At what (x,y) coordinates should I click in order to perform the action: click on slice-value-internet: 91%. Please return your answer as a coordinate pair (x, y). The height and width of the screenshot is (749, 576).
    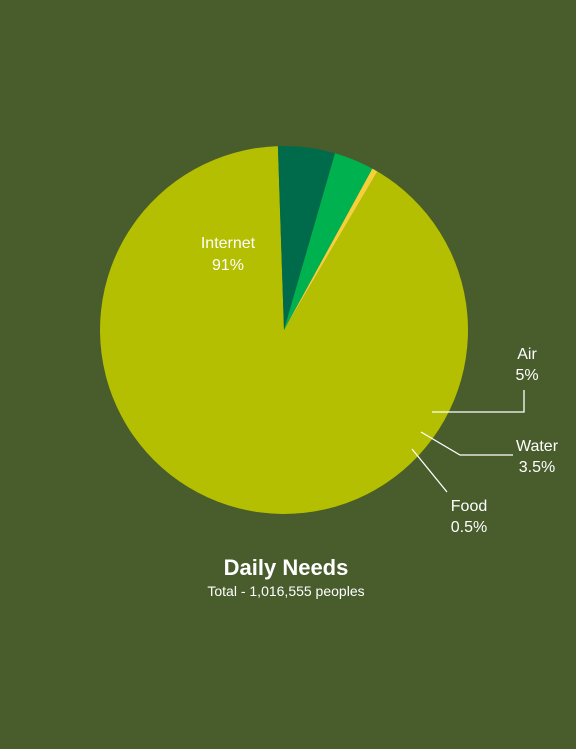
    Looking at the image, I should click on (228, 265).